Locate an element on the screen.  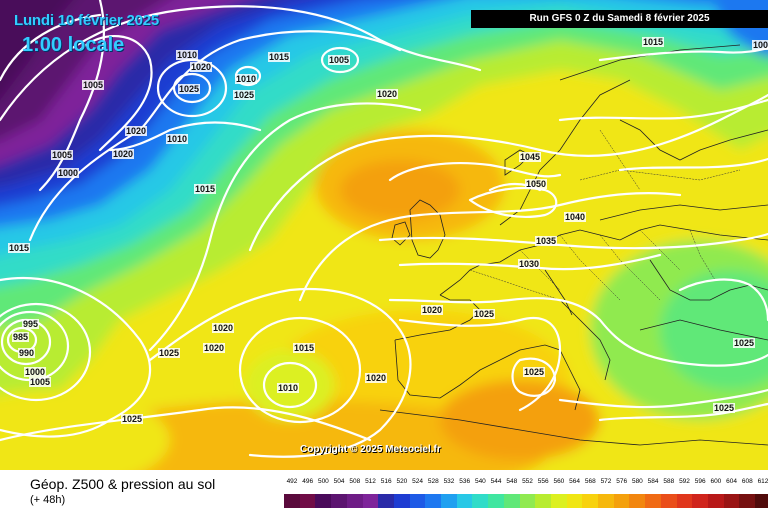
scale-value: 572 is located at coordinates (606, 481).